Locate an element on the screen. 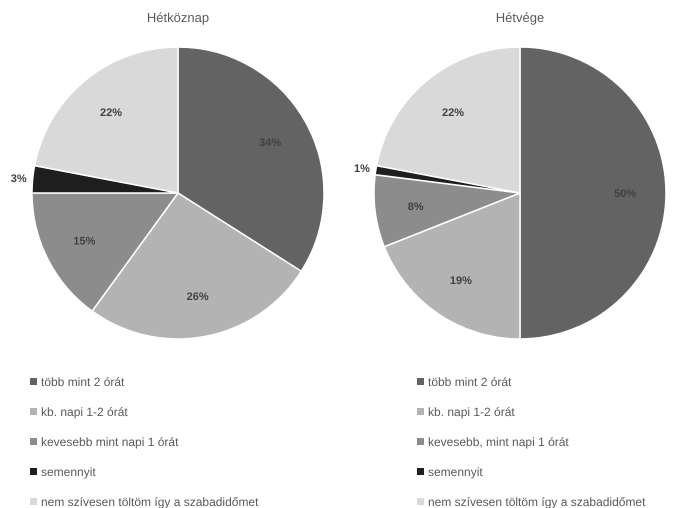  legend-label: kevesebb, mint napi 1 órát is located at coordinates (499, 442).